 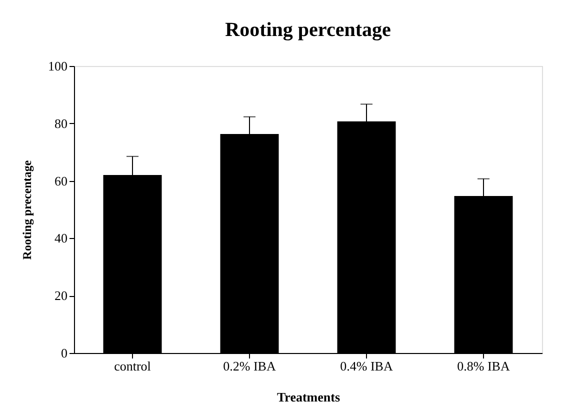 I want to click on x-tick-label: 0.2% IBA, so click(x=249, y=366).